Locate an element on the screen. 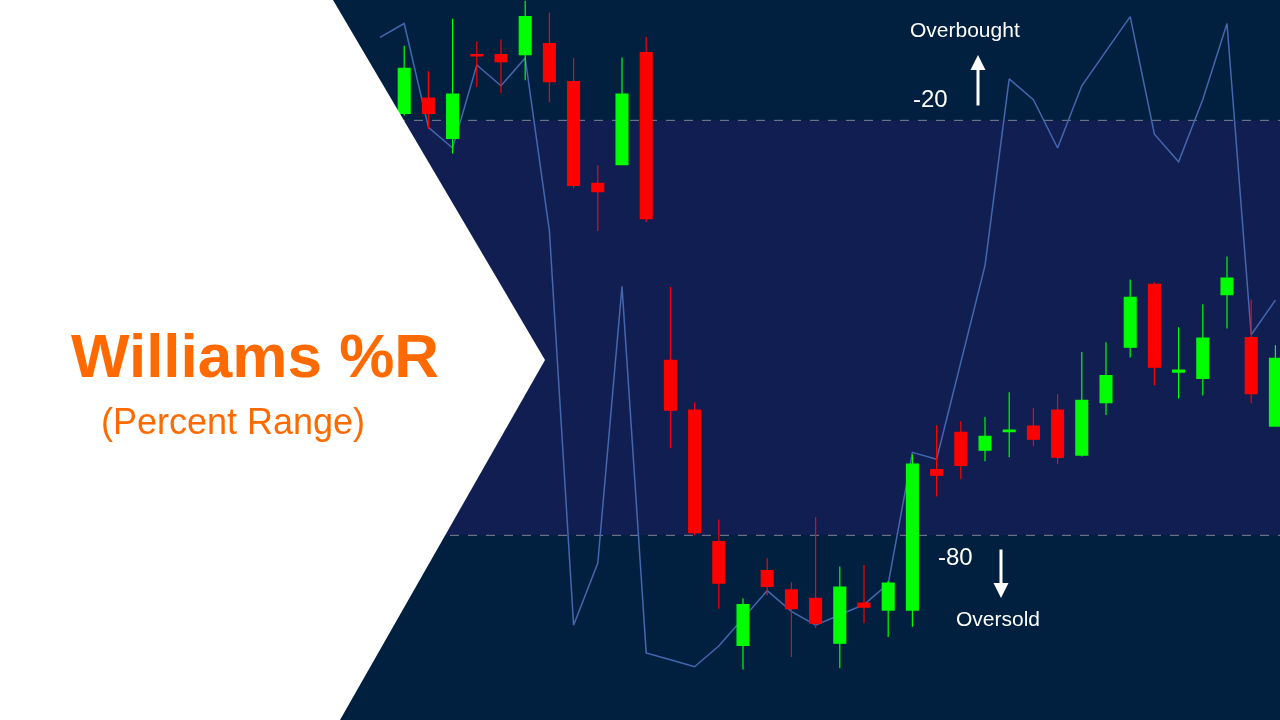 The height and width of the screenshot is (720, 1280). annotation: Overbought is located at coordinates (965, 29).